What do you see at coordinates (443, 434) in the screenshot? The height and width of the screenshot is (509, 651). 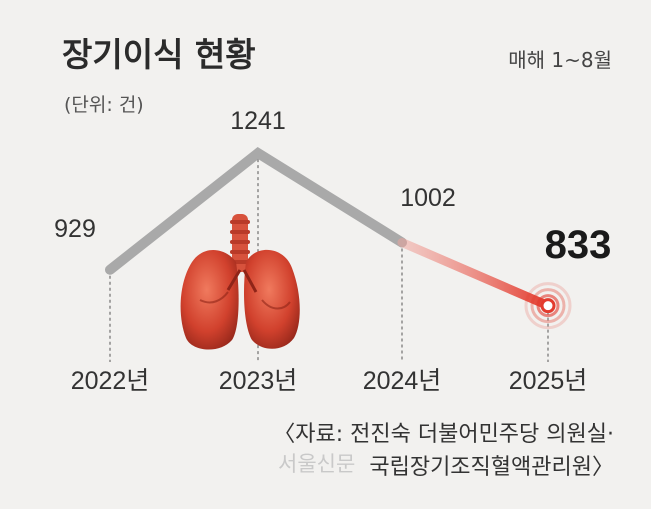 I see `source-line-1: 〈자료: 전진숙 더불어민주당 의원실·` at bounding box center [443, 434].